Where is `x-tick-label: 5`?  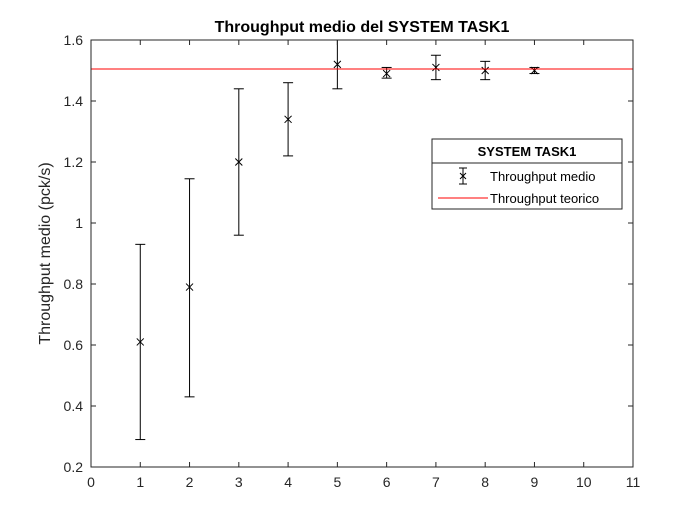
x-tick-label: 5 is located at coordinates (337, 482).